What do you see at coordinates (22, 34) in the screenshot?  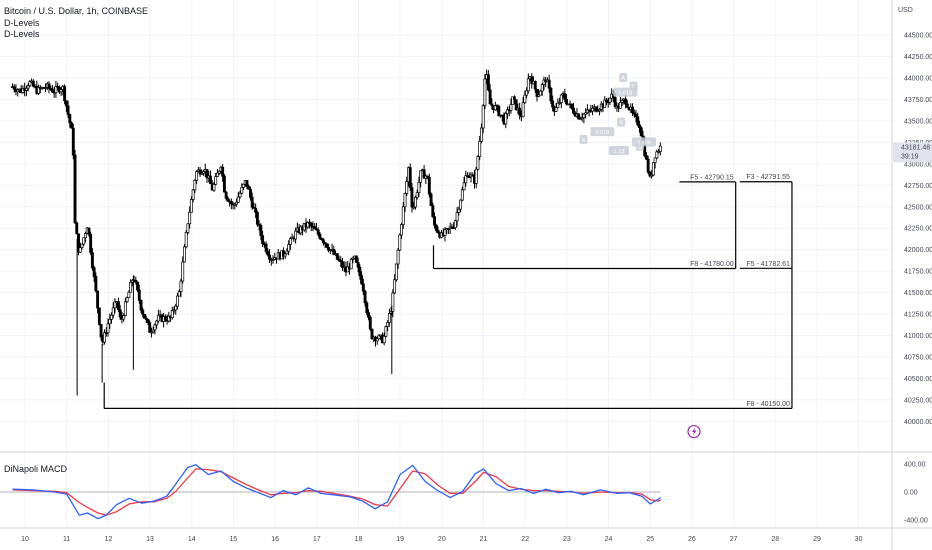 I see `indicator-label-2: D-Levels` at bounding box center [22, 34].